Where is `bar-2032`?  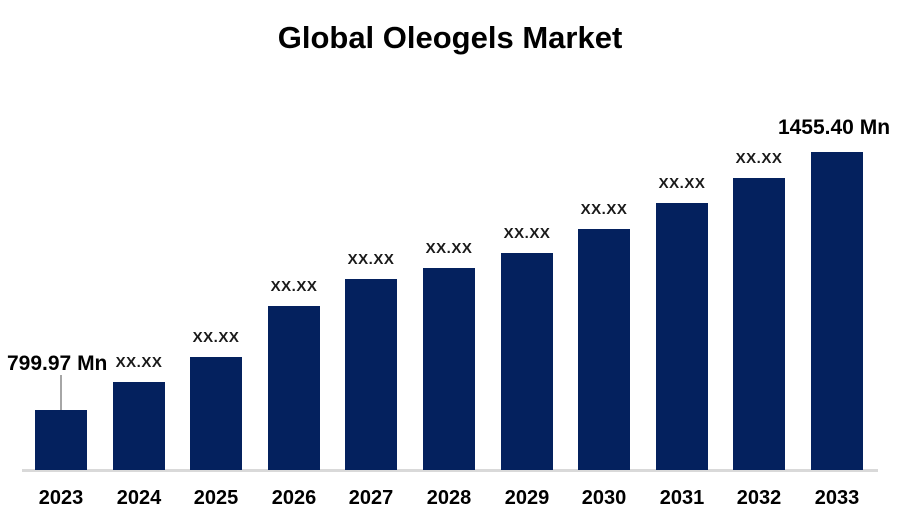 bar-2032 is located at coordinates (759, 324).